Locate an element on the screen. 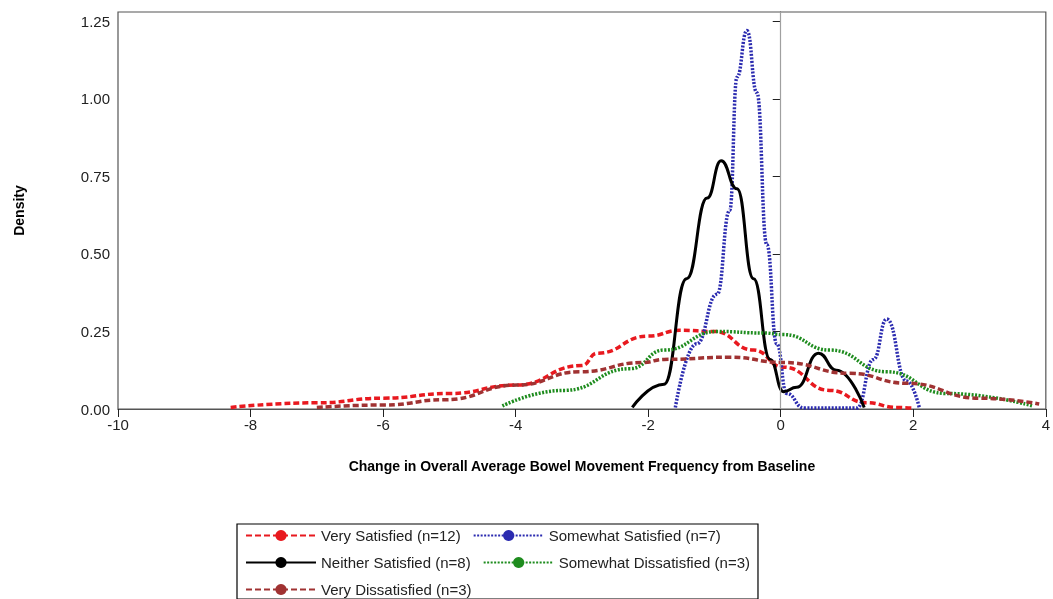  x-tick-label: 0 is located at coordinates (780, 424).